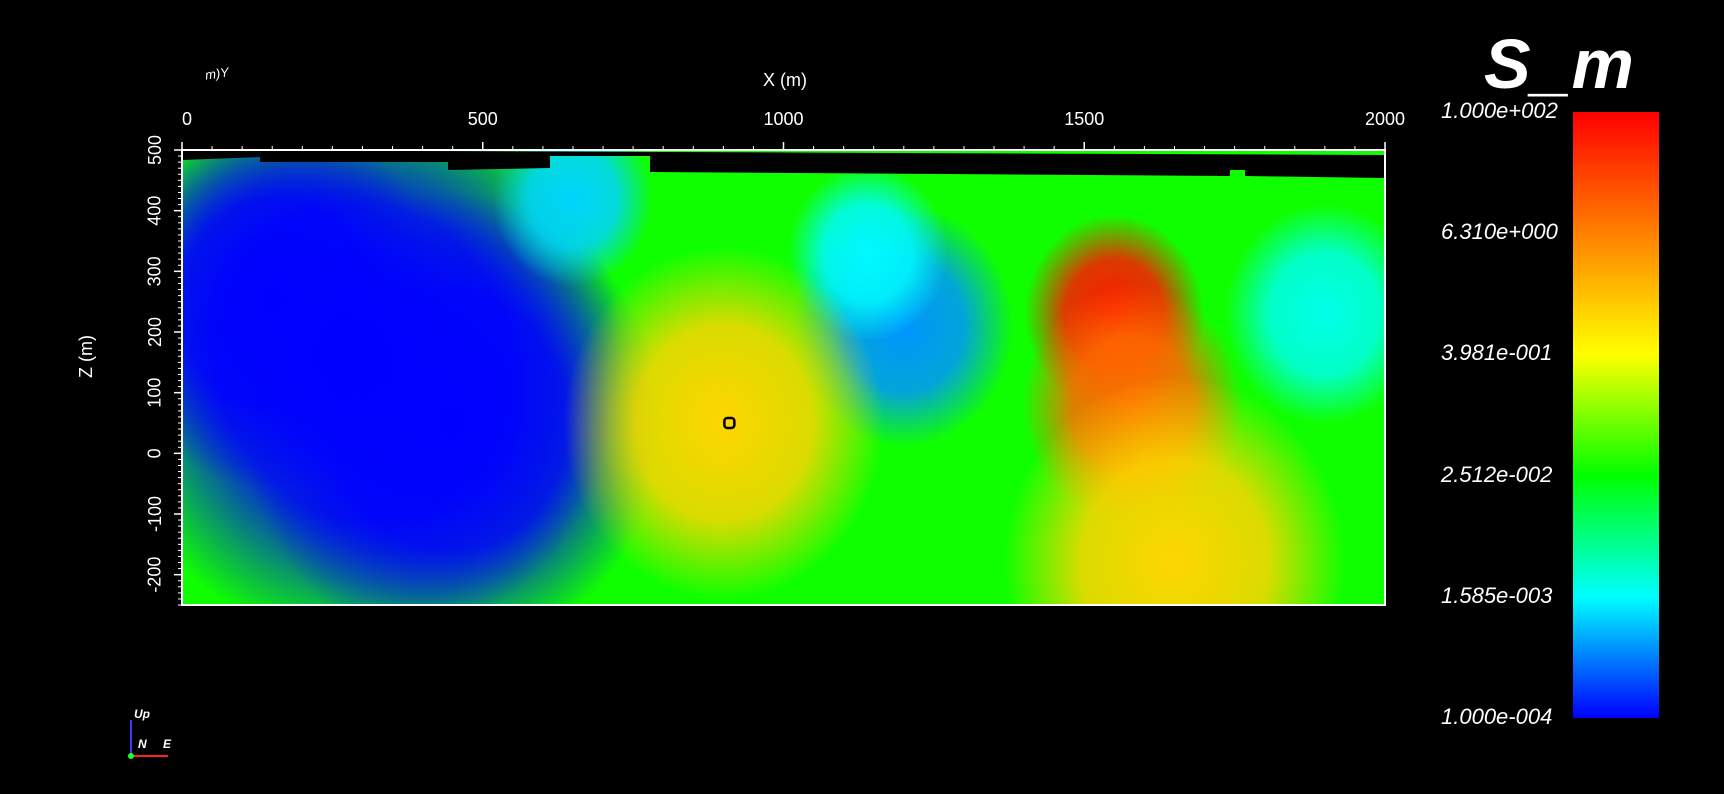 The width and height of the screenshot is (1724, 794). What do you see at coordinates (1385, 119) in the screenshot?
I see `x-tick-label-2000: 2000` at bounding box center [1385, 119].